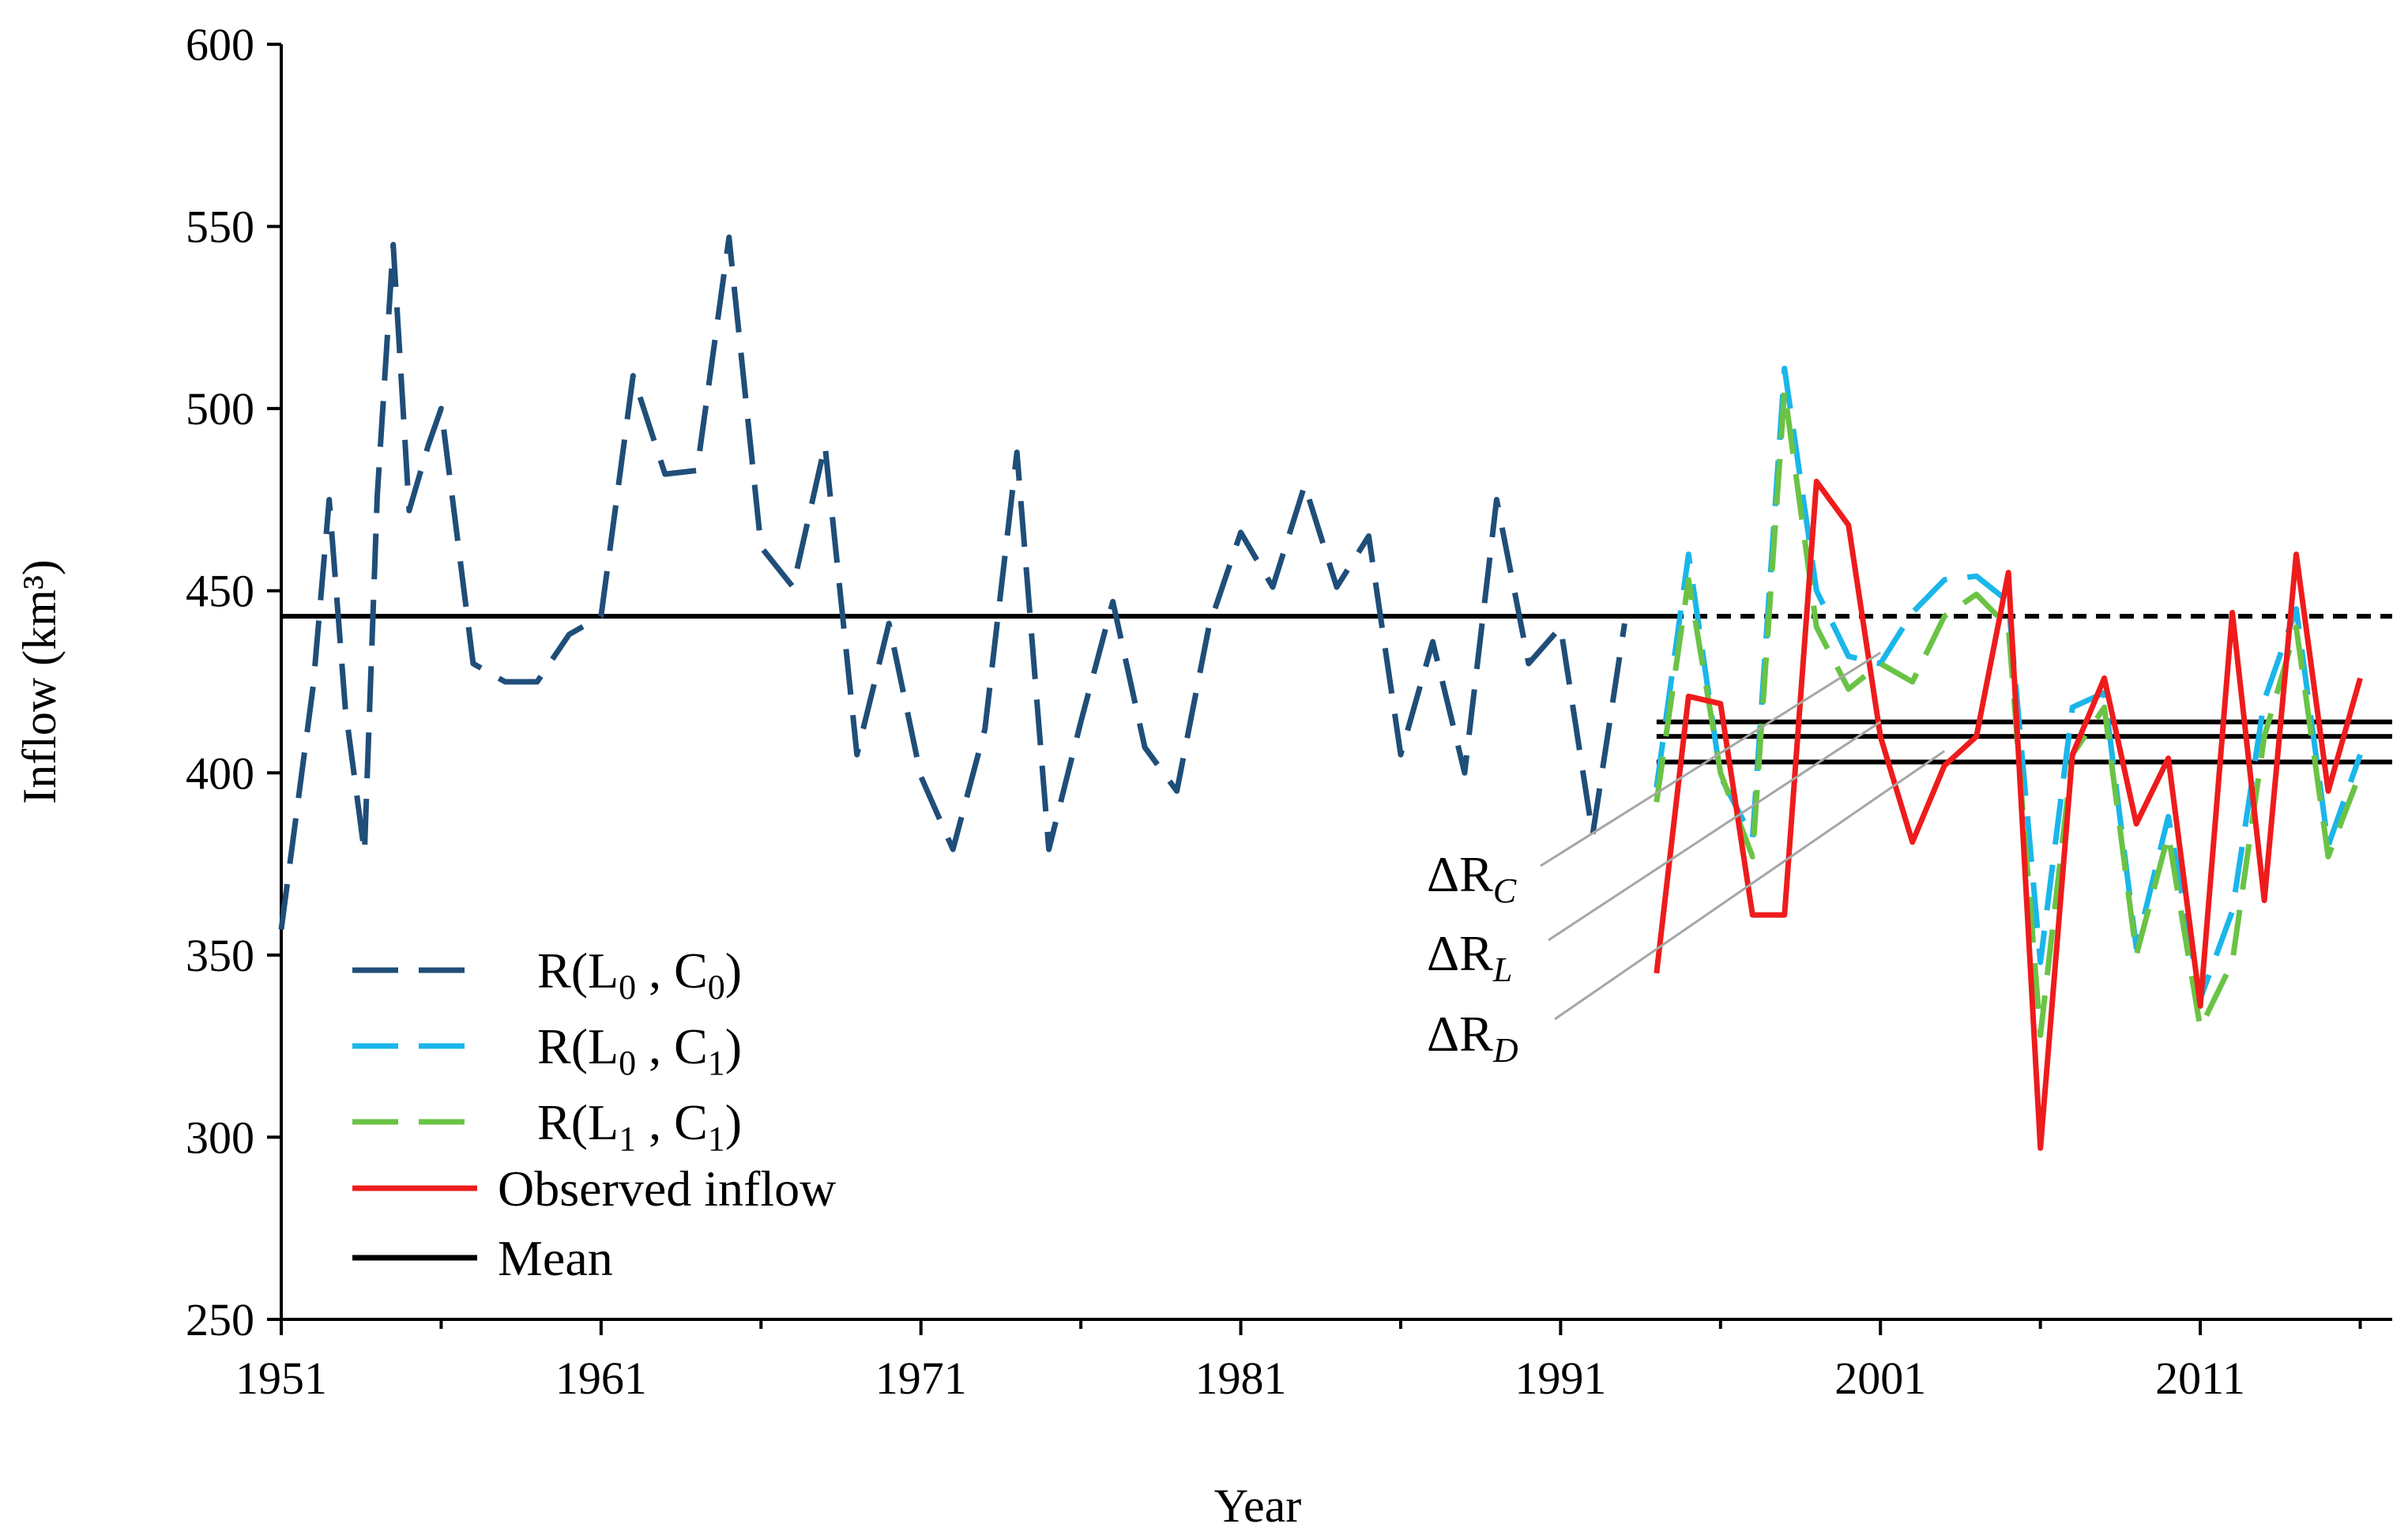  Describe the element at coordinates (639, 1050) in the screenshot. I see `legend-label: R(L0 , C1)` at that location.